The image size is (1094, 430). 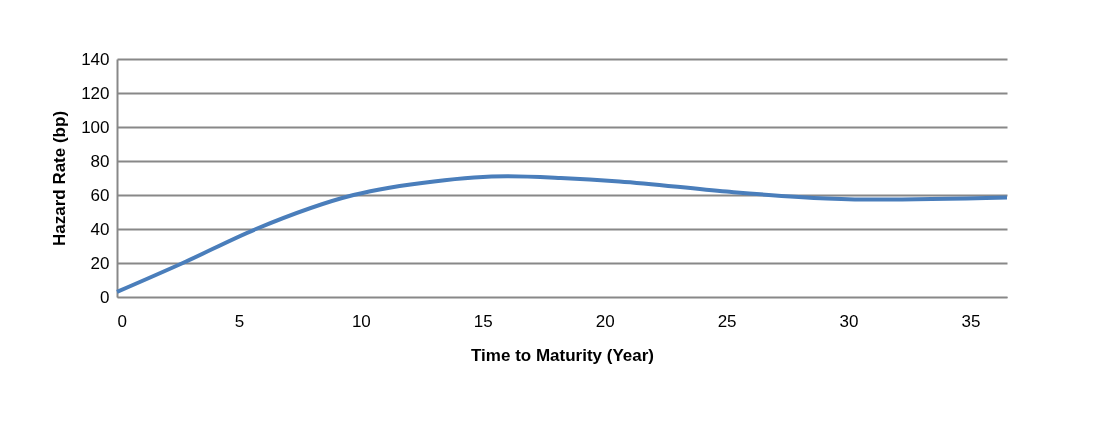 What do you see at coordinates (971, 321) in the screenshot?
I see `x-tick-label: 35` at bounding box center [971, 321].